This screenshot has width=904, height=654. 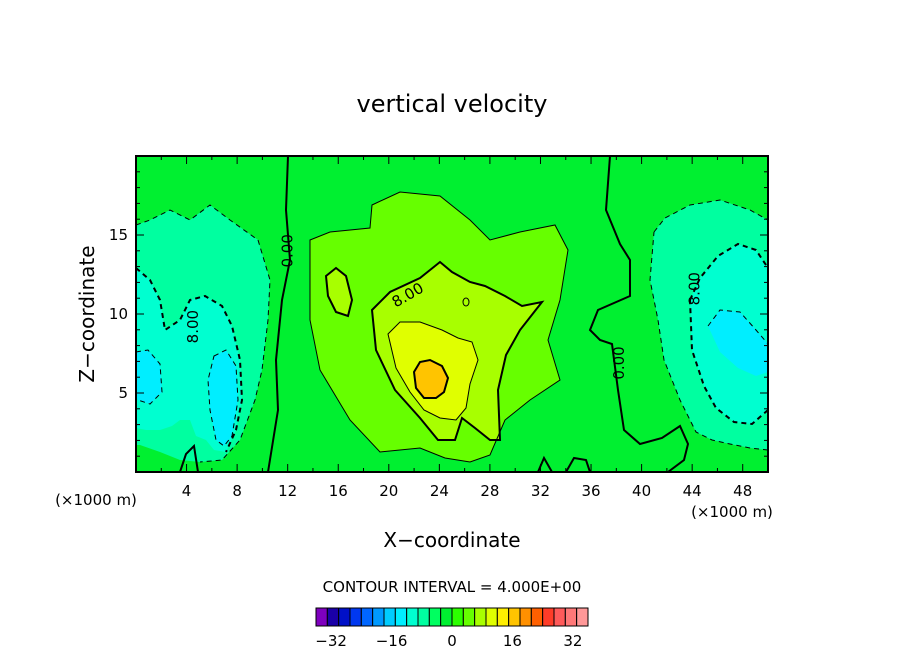 I want to click on x-tick-label: 28, so click(x=489, y=491).